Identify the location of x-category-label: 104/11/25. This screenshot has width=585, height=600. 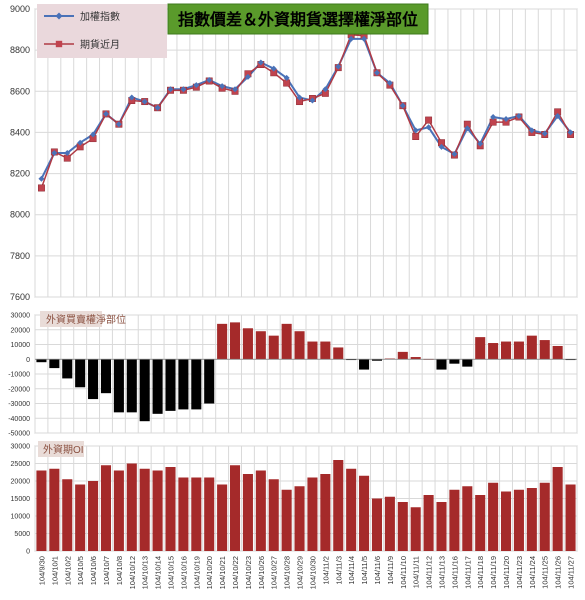
(545, 572).